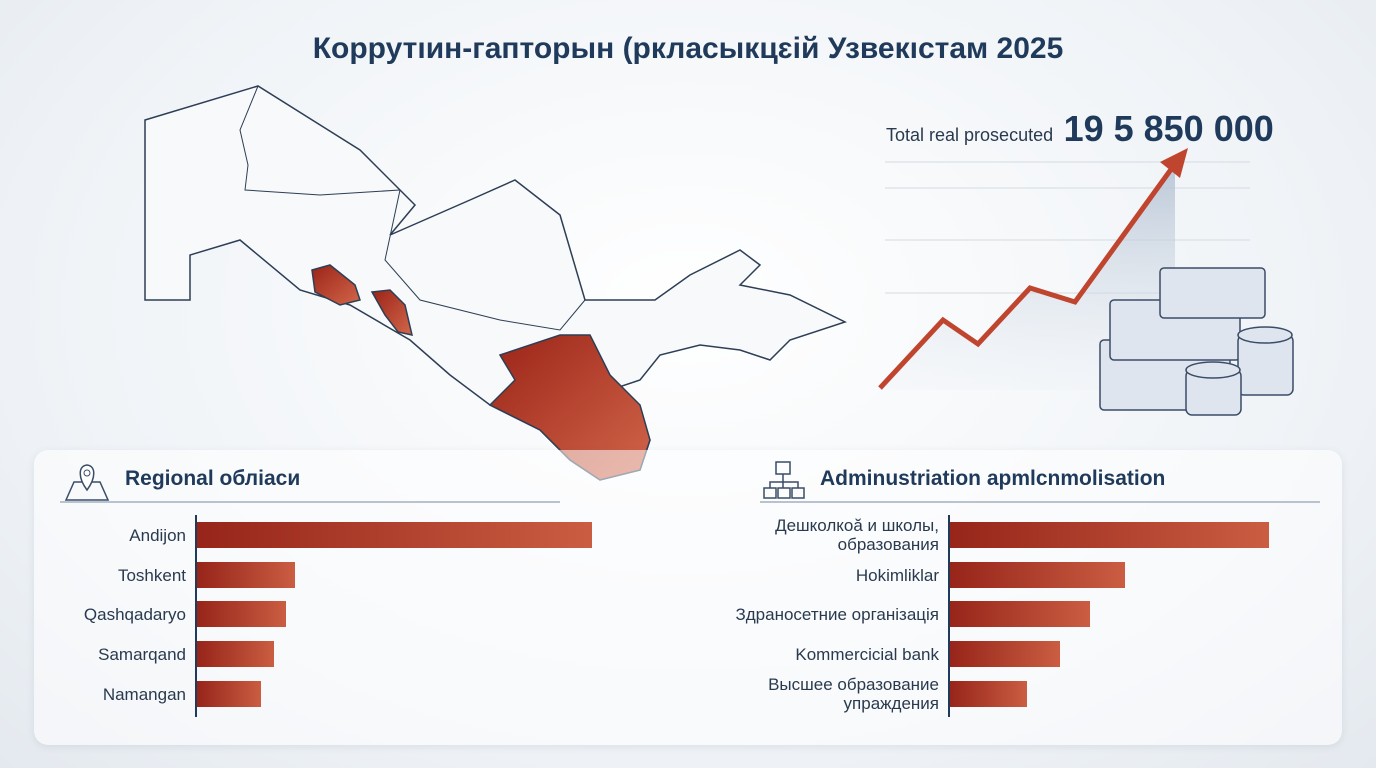  What do you see at coordinates (213, 478) in the screenshot?
I see `panel-title: Regional обліаси` at bounding box center [213, 478].